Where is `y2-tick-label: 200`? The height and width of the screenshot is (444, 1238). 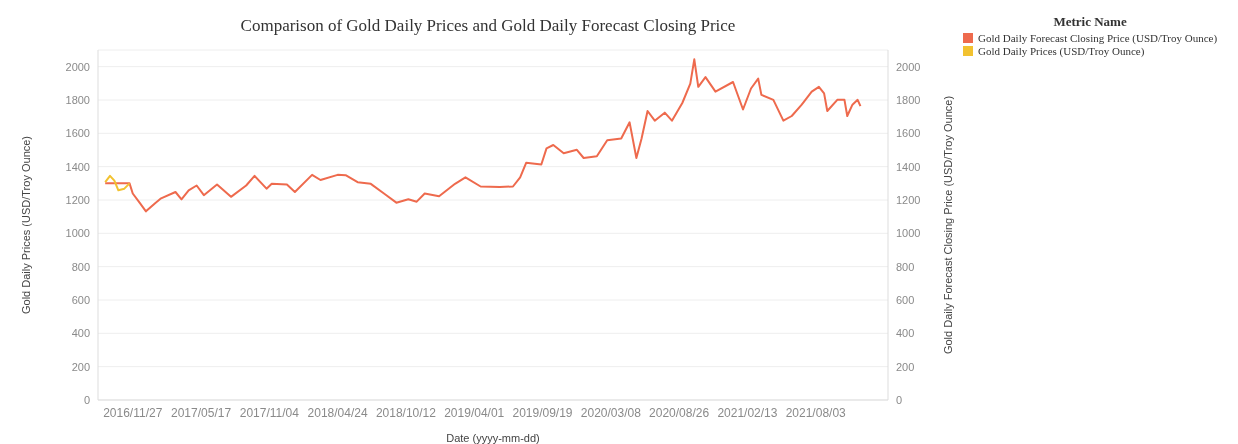
y2-tick-label: 200 is located at coordinates (905, 366).